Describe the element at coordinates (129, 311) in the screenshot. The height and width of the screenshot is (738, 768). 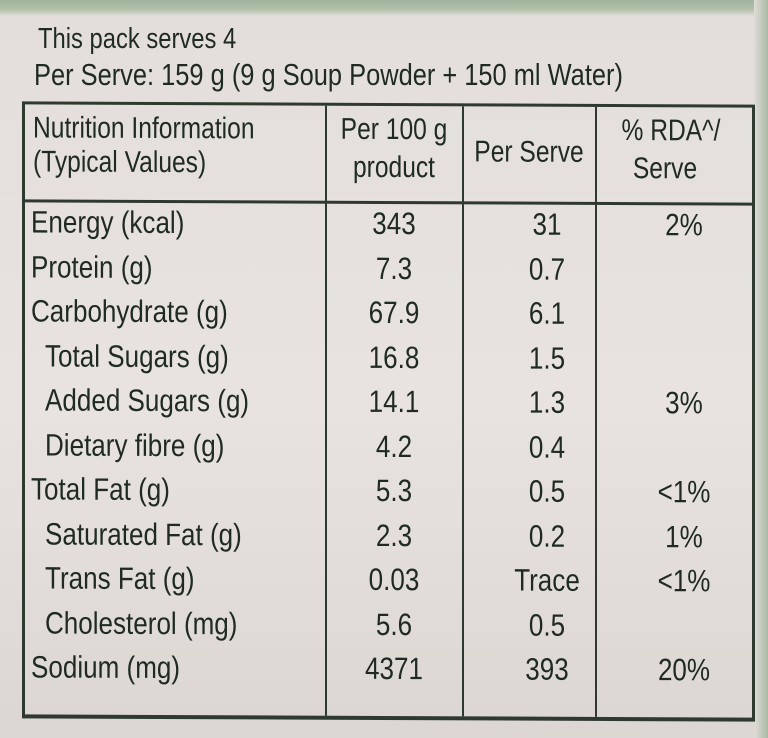
I see `nutrient-name: Carbohydrate (g)` at that location.